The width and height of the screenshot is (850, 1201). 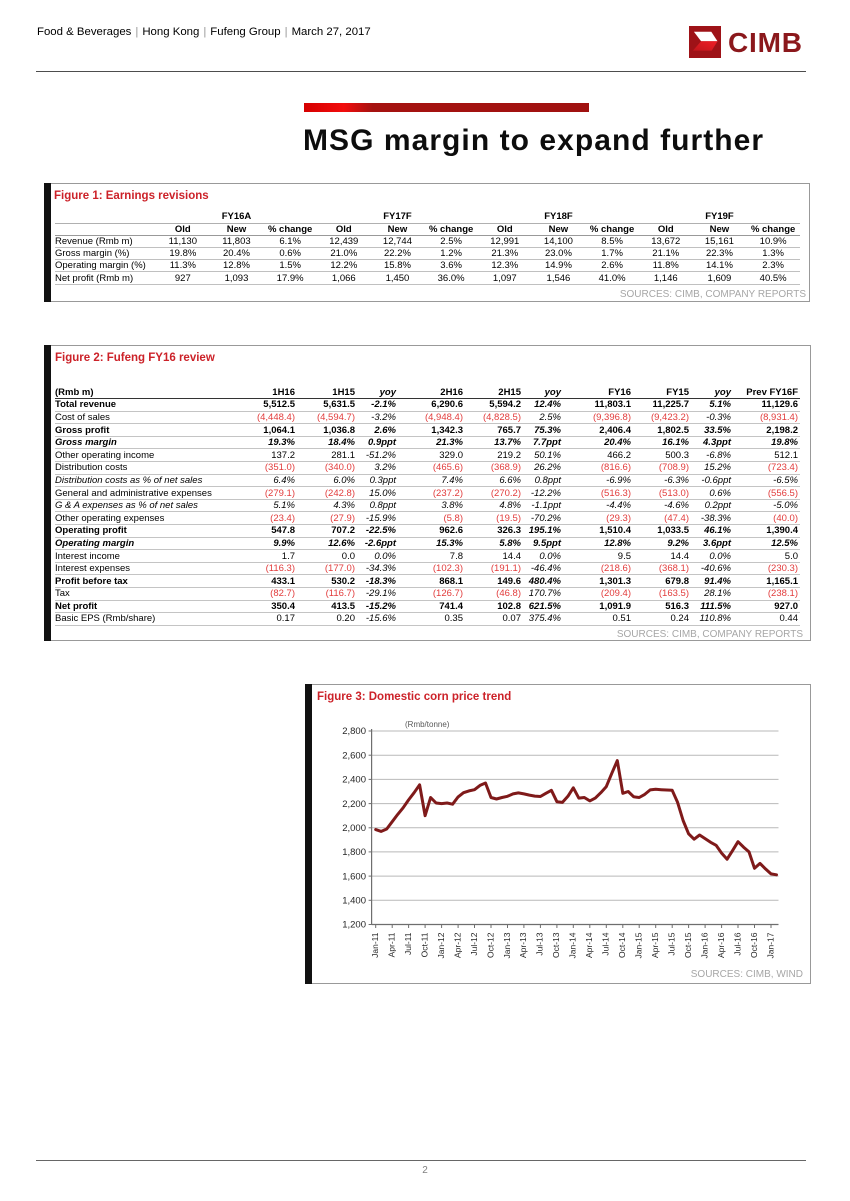 I want to click on svg-text: Jan-11, so click(x=375, y=945).